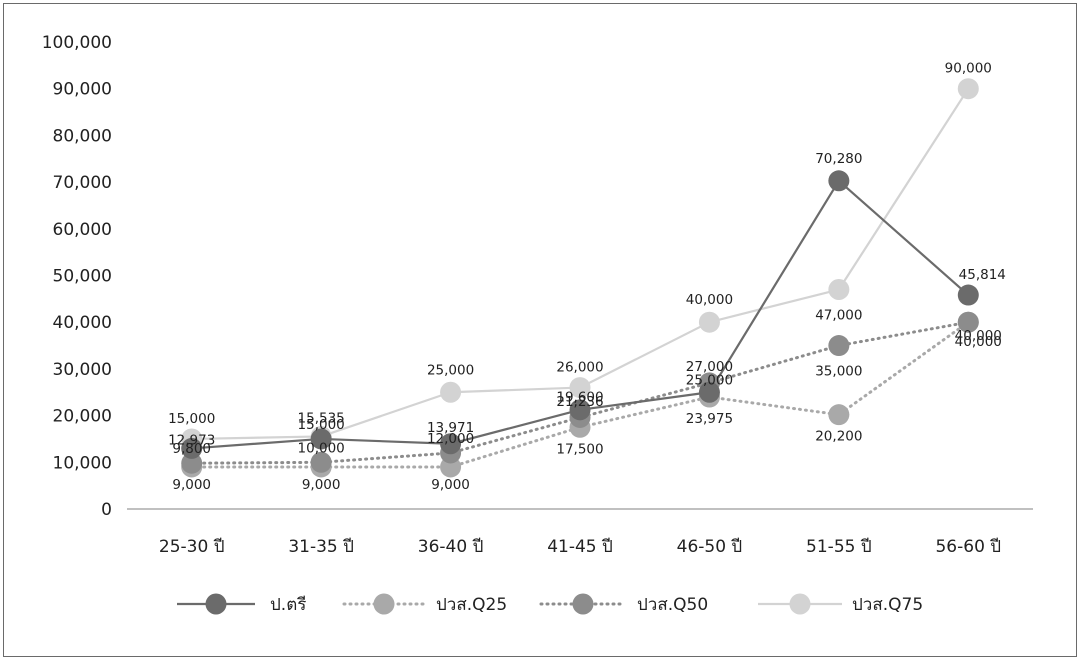 The image size is (1084, 660). Describe the element at coordinates (580, 547) in the screenshot. I see `x-tick-label: 41-45 ปี` at that location.